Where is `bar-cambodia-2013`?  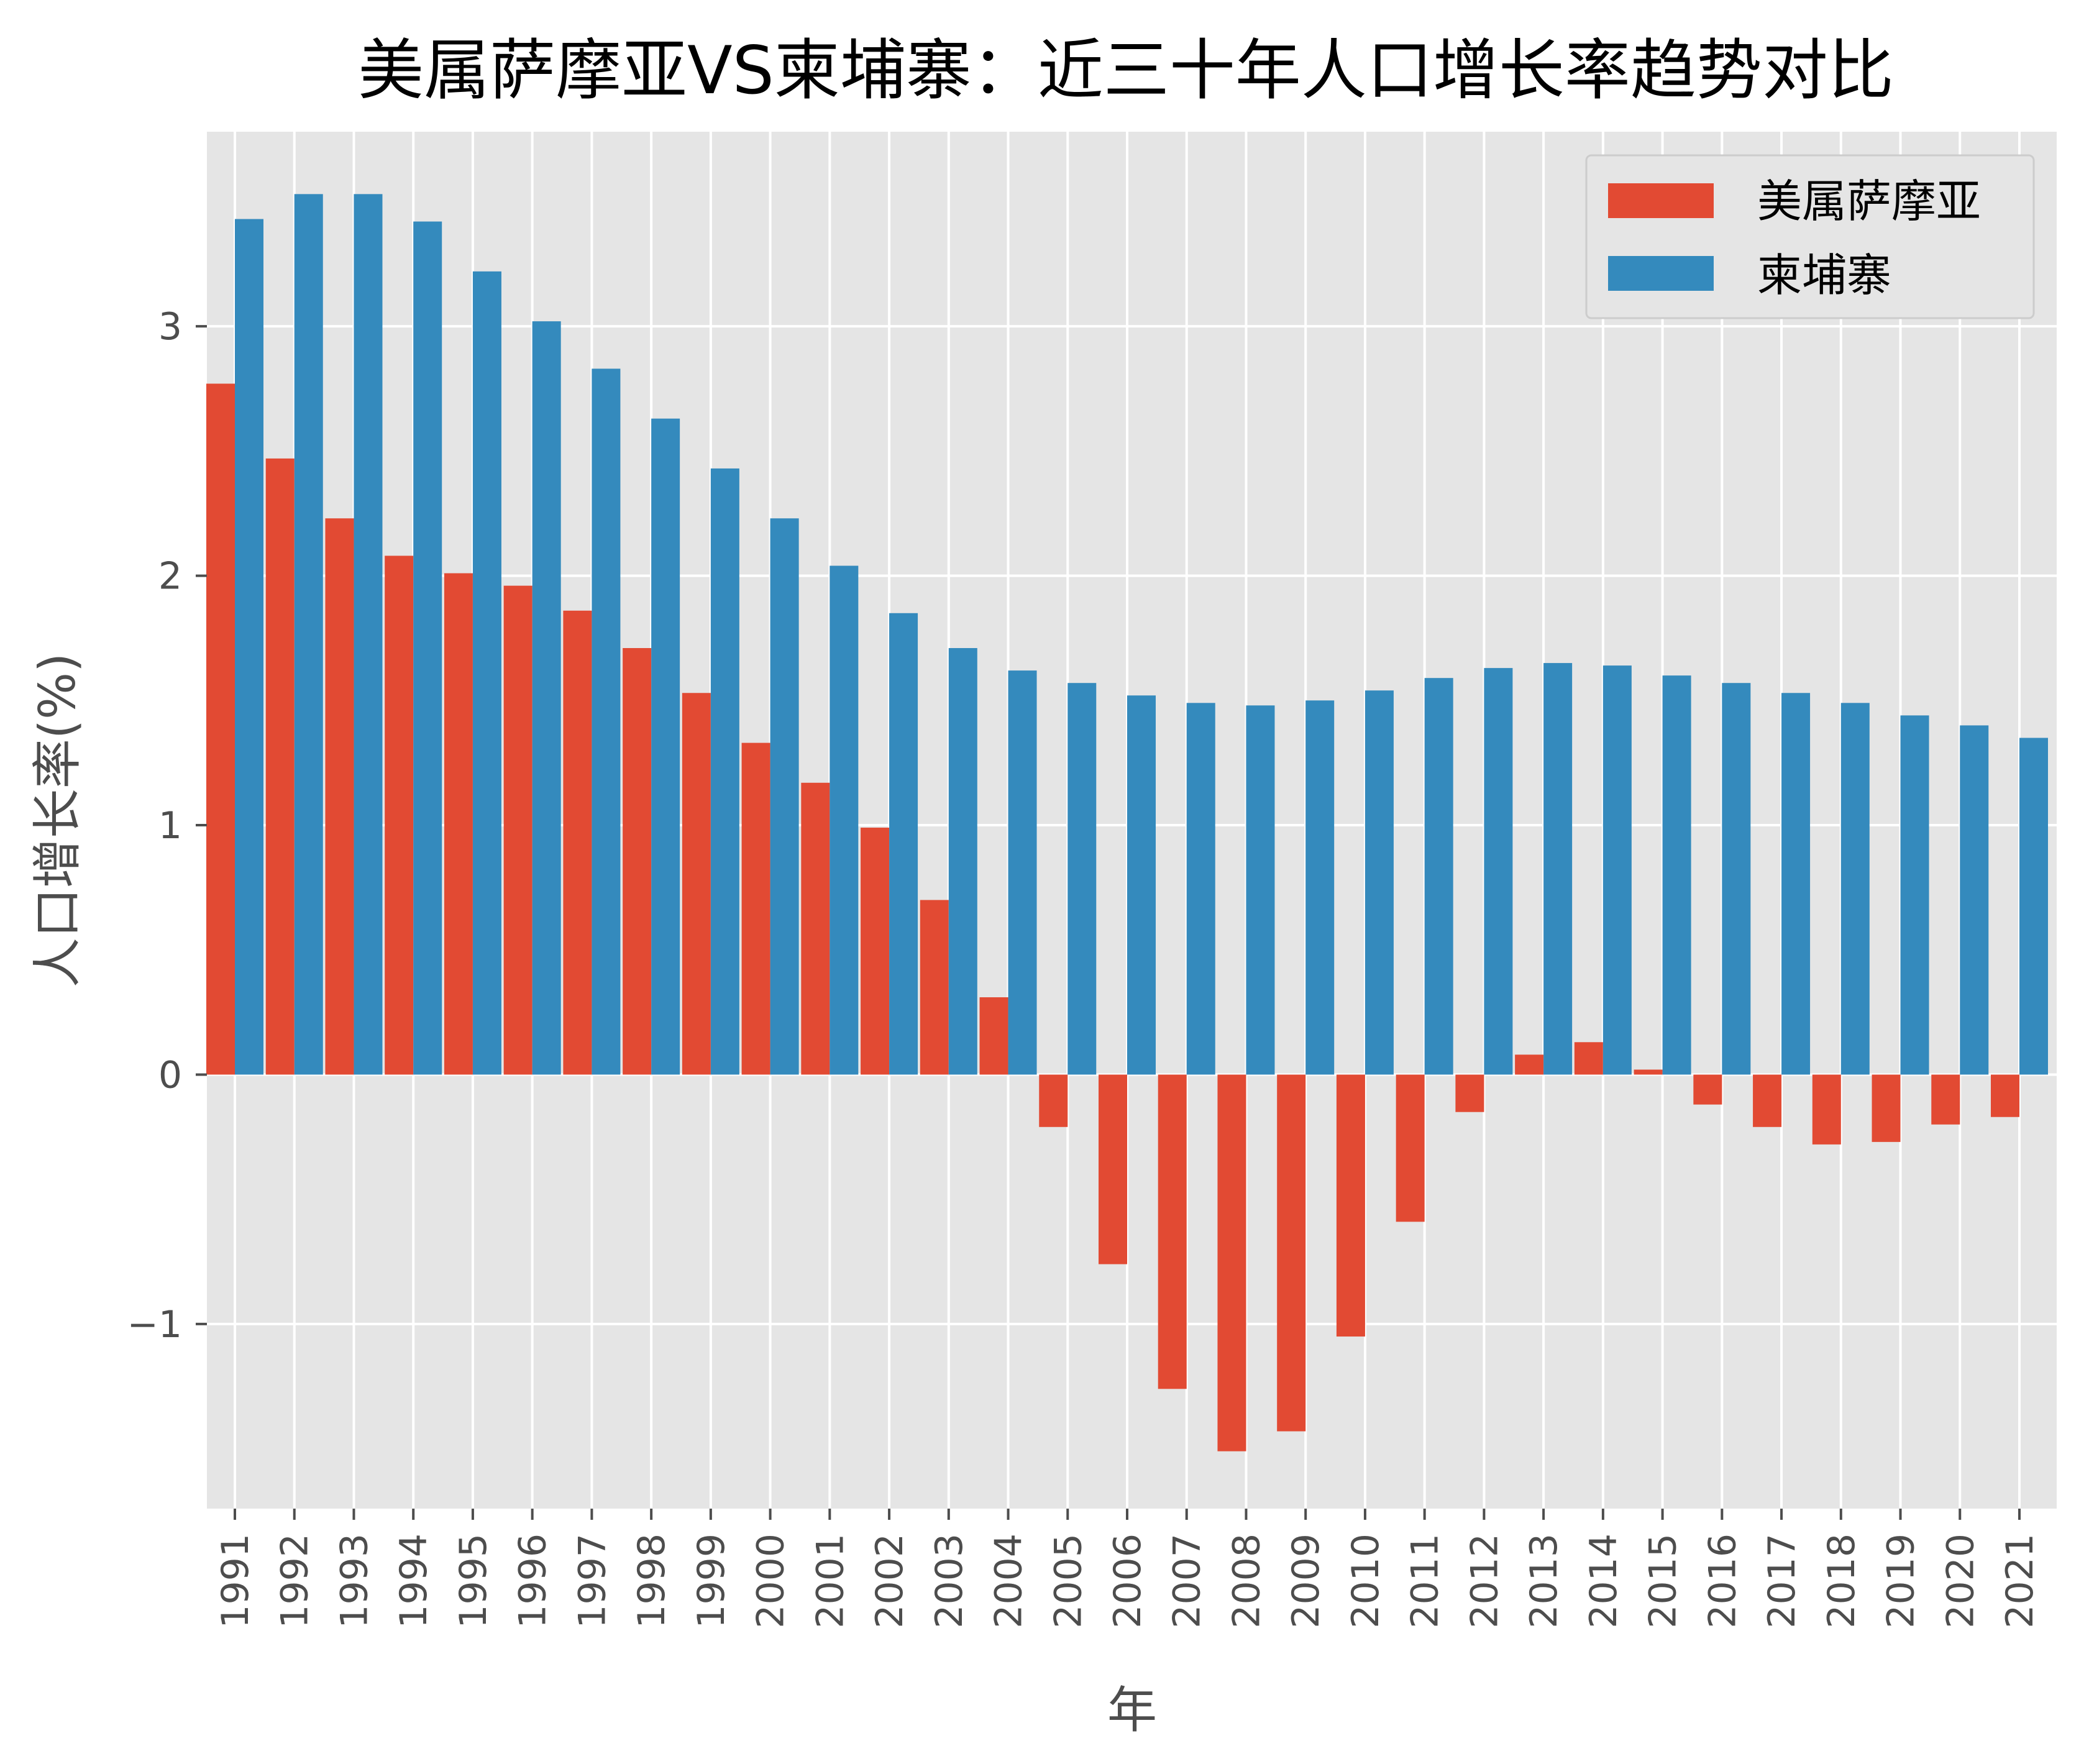 bar-cambodia-2013 is located at coordinates (1558, 869).